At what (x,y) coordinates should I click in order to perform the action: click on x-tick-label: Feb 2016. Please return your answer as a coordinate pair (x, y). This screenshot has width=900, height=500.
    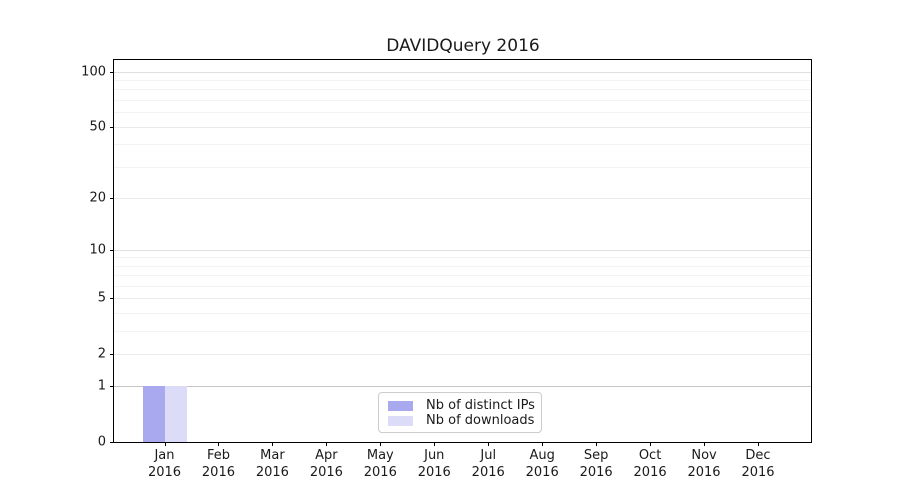
    Looking at the image, I should click on (218, 464).